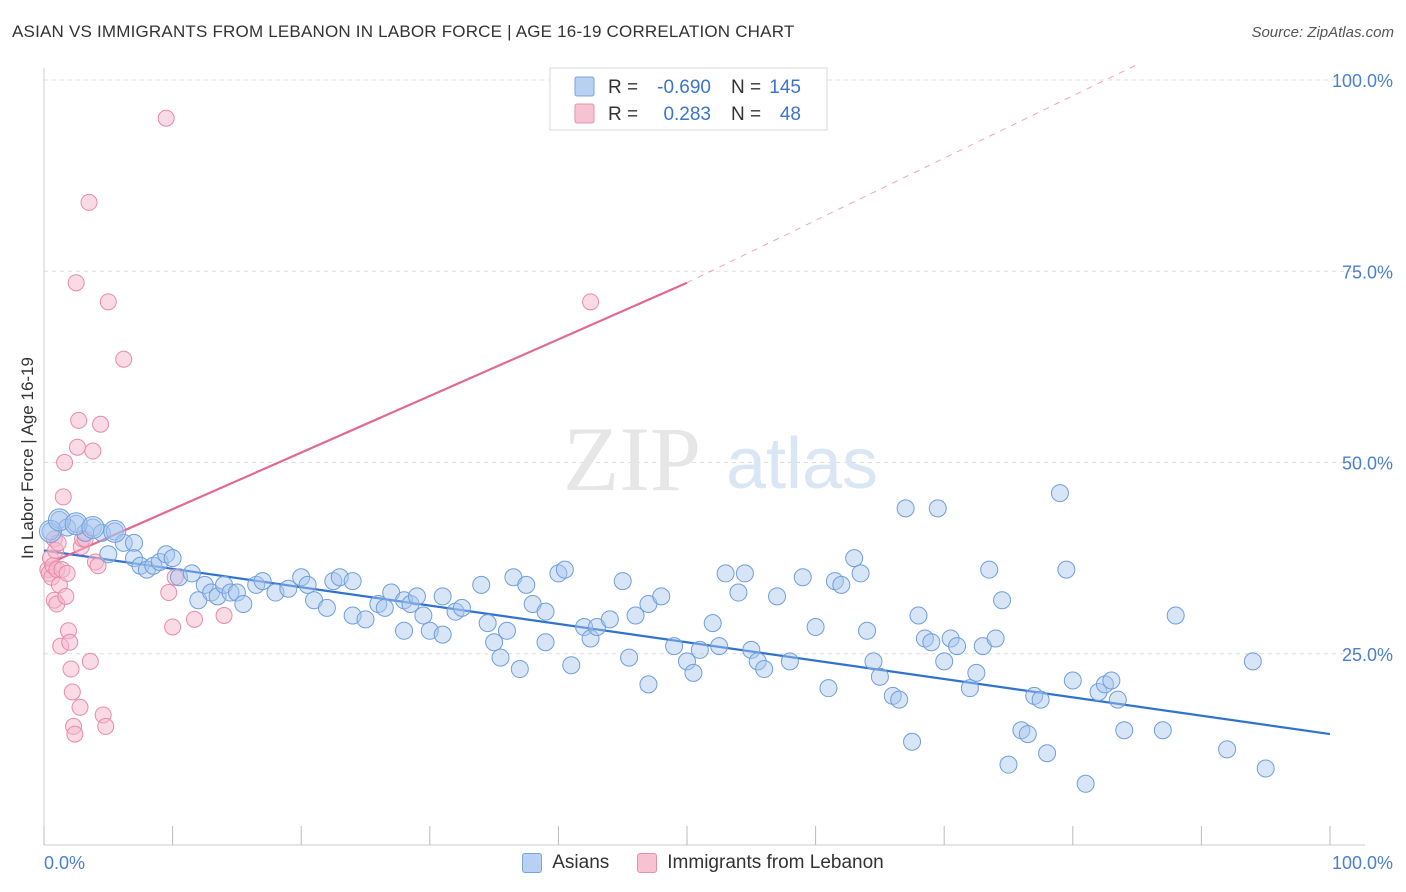 The height and width of the screenshot is (892, 1406). What do you see at coordinates (1367, 655) in the screenshot?
I see `y-tick-label-0: 25.0%` at bounding box center [1367, 655].